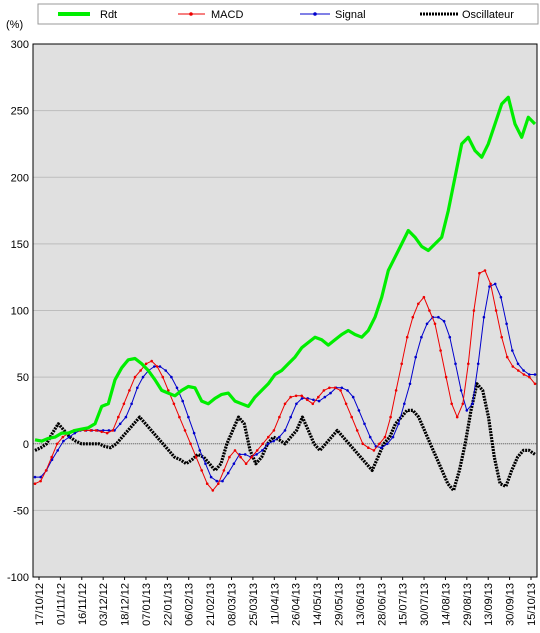  Describe the element at coordinates (489, 604) in the screenshot. I see `x-tick-label: 13/09/13` at that location.